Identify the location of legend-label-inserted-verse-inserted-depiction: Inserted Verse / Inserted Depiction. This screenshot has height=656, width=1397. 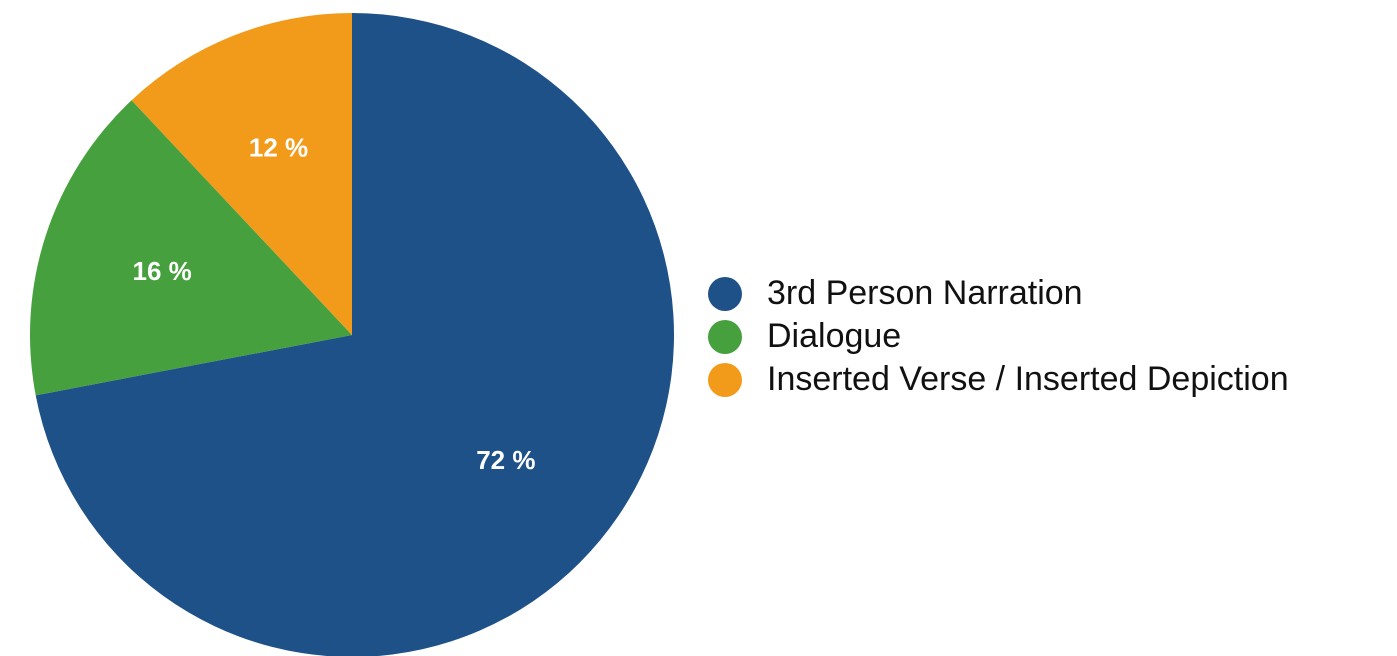
(1028, 379).